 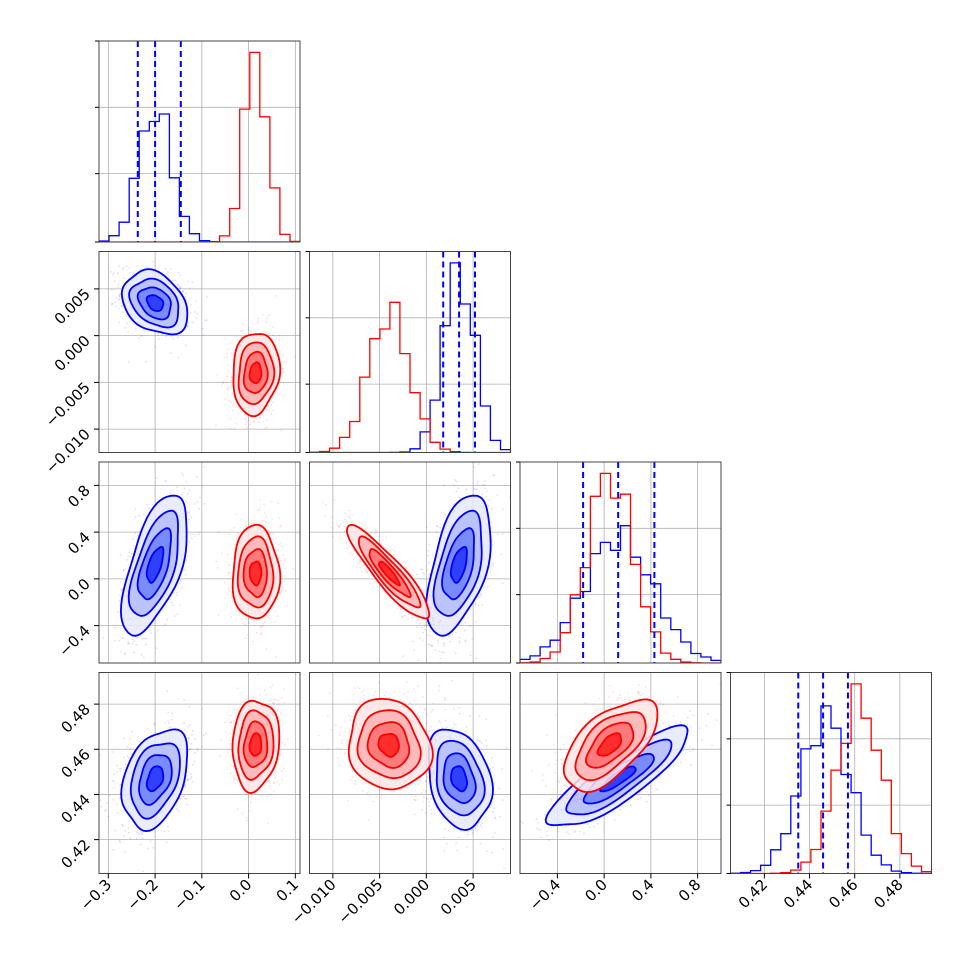 I want to click on panel-frame, so click(x=199, y=562).